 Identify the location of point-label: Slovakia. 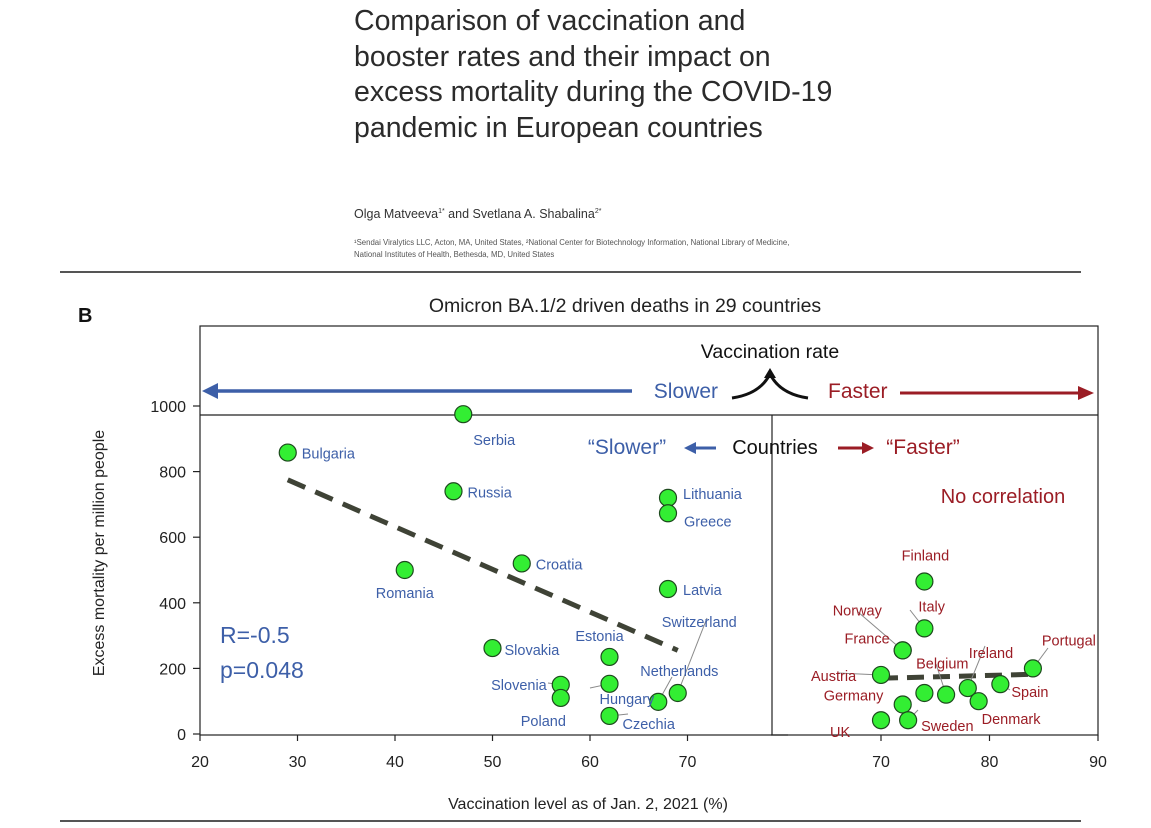
(533, 651).